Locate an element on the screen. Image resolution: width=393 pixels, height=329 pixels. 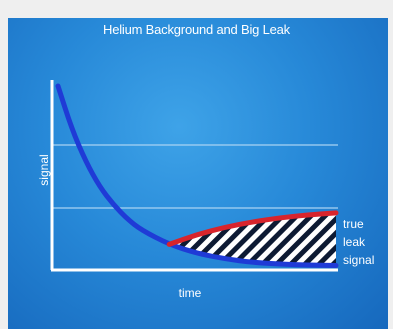
leak-curve is located at coordinates (252, 228).